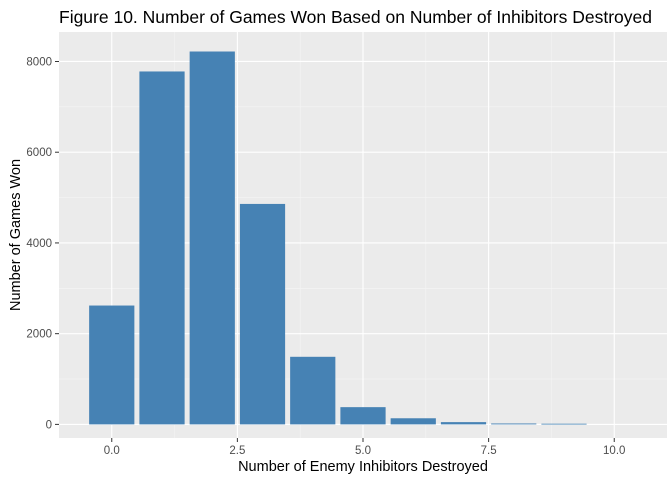 Image resolution: width=672 pixels, height=480 pixels. Describe the element at coordinates (49, 425) in the screenshot. I see `y-tick-label: 0` at that location.